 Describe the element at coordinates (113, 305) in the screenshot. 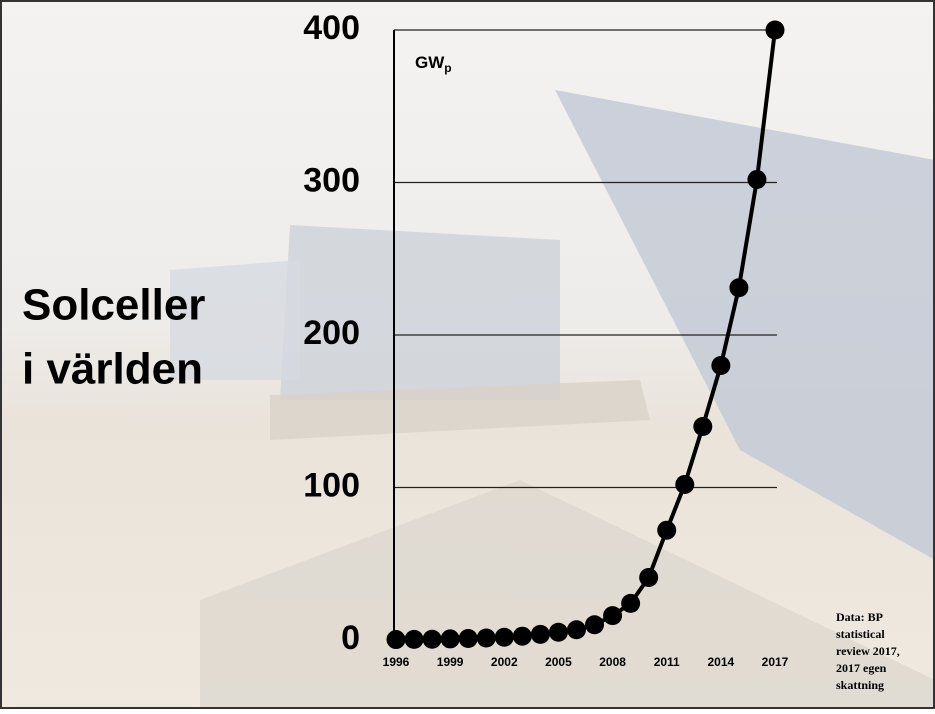

I see `title-line: Solceller` at that location.